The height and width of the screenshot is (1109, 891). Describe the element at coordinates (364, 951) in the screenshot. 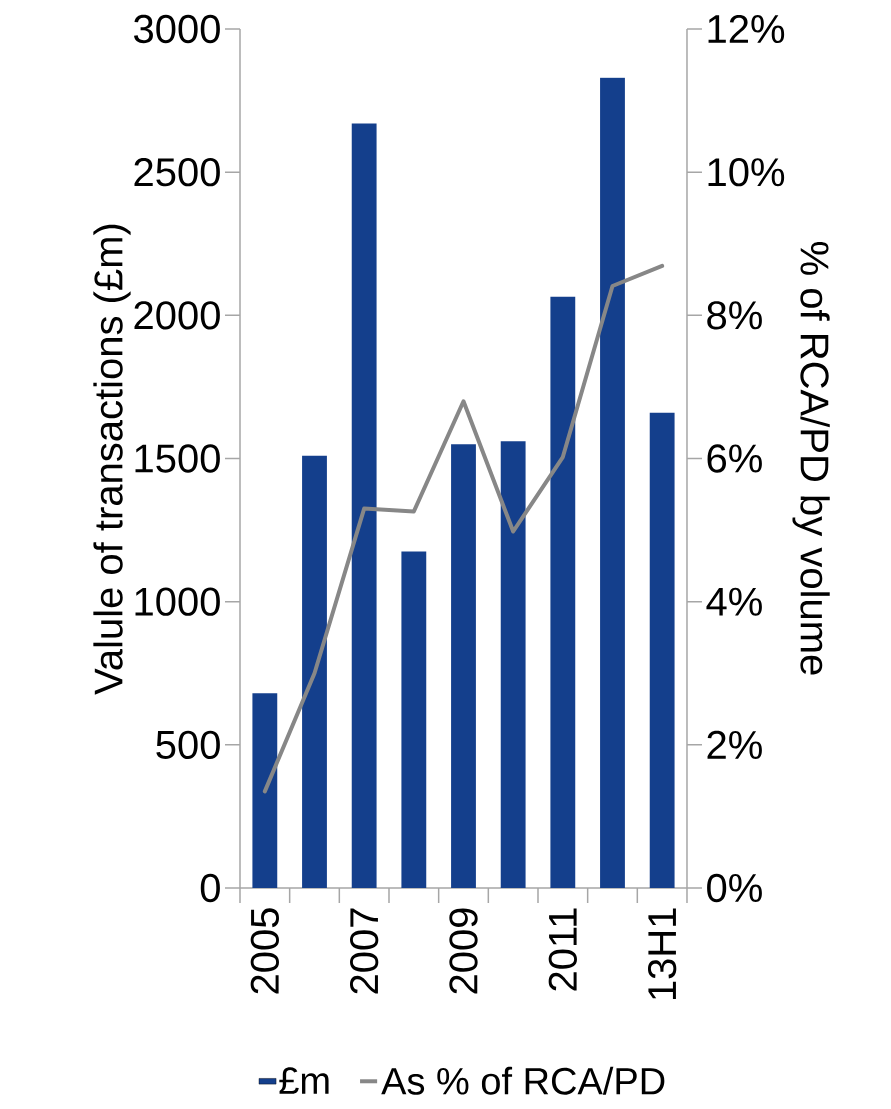

I see `x-tick-label: 2007` at that location.